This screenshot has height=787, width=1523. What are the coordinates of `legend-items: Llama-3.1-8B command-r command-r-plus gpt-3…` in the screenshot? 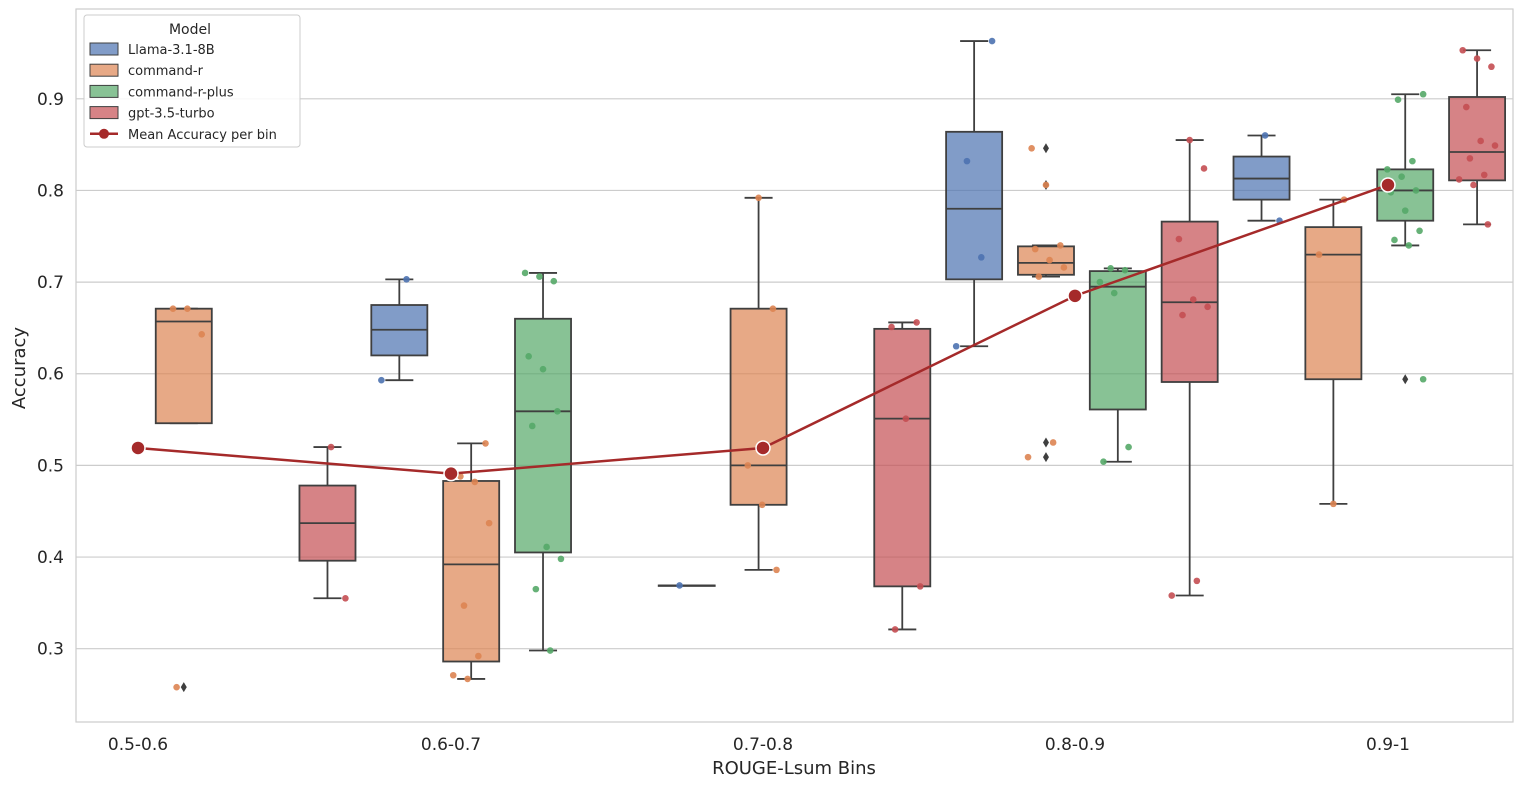 It's located at (183, 92).